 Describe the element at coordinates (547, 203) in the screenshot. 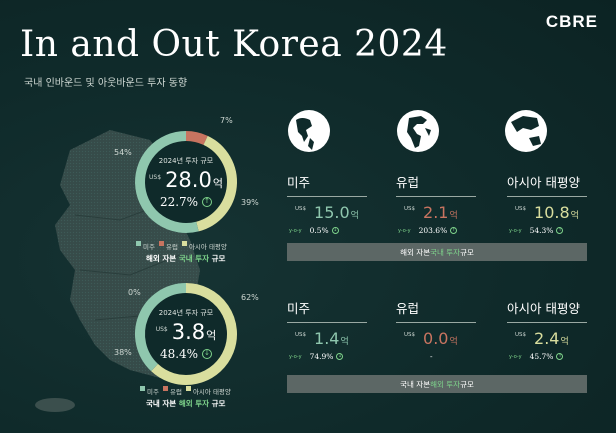

I see `inbound-region-asia: 아시아 태평양 US$ 10.8 억 y-o-y 54.3% ↑` at that location.